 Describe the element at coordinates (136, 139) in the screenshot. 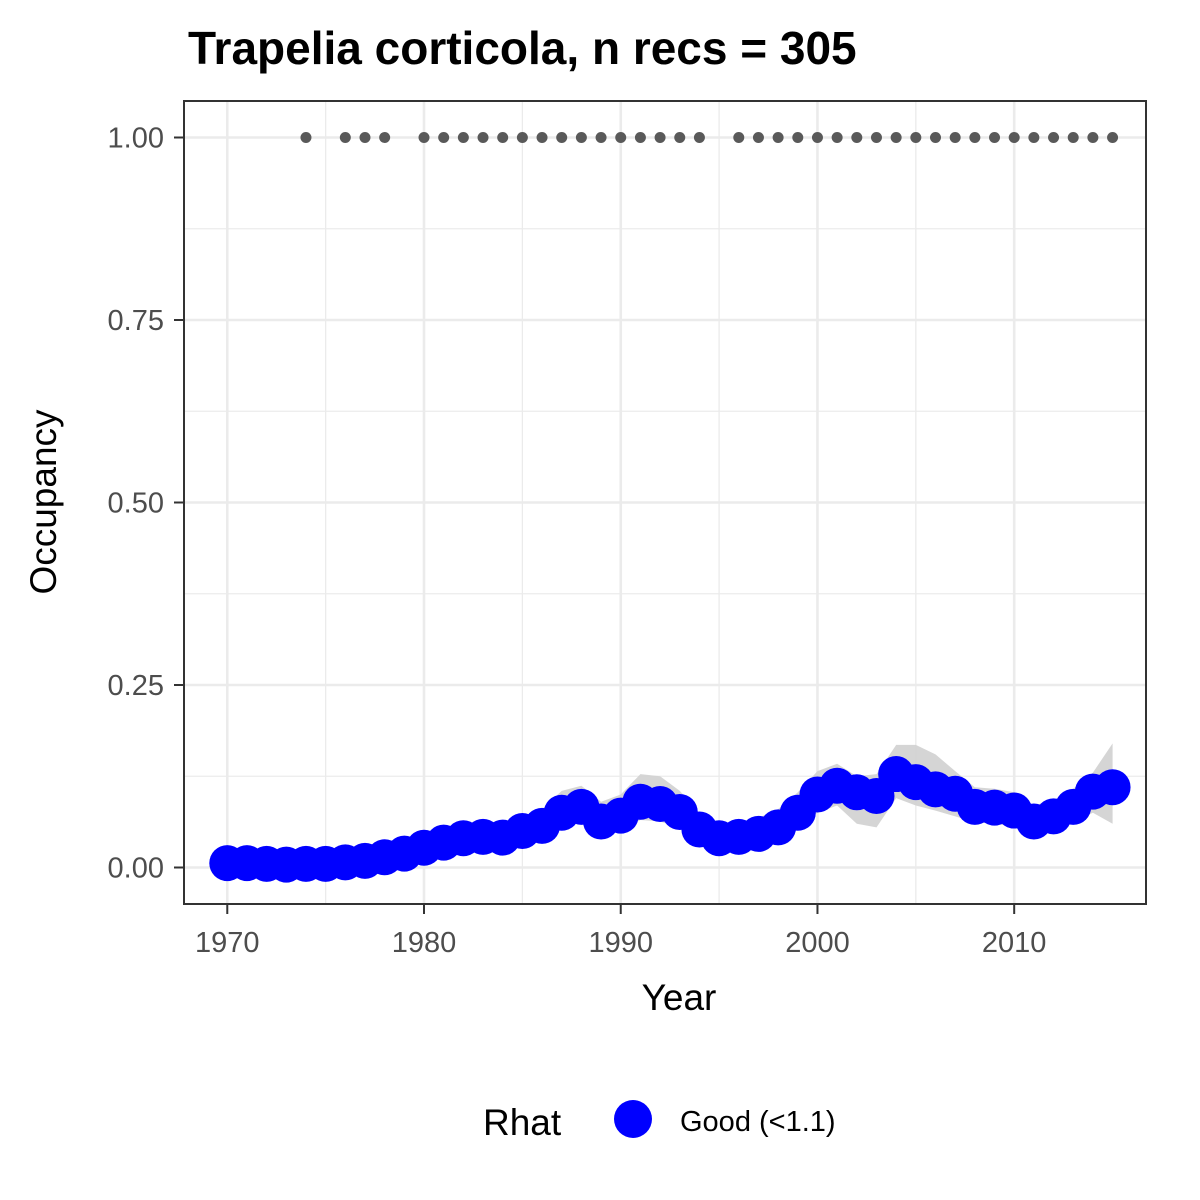

I see `y-tick-label: 1.00` at that location.